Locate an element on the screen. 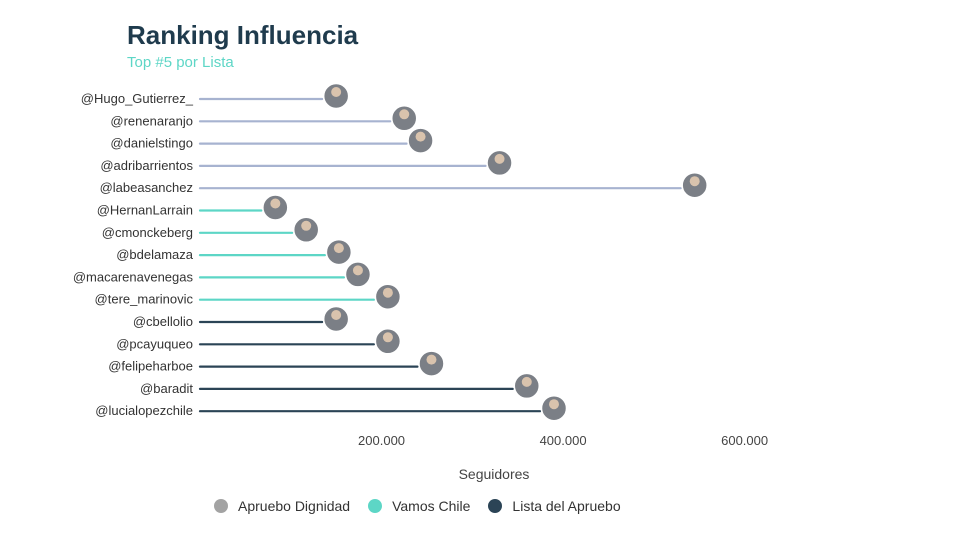  avatar-face-adribarrientos is located at coordinates (499, 158).